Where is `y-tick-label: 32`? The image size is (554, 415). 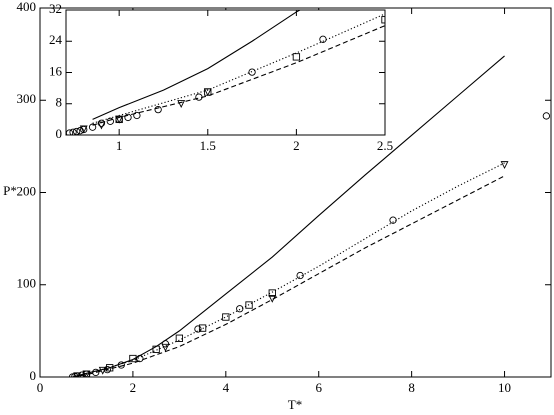
y-tick-label: 32 is located at coordinates (55, 8).